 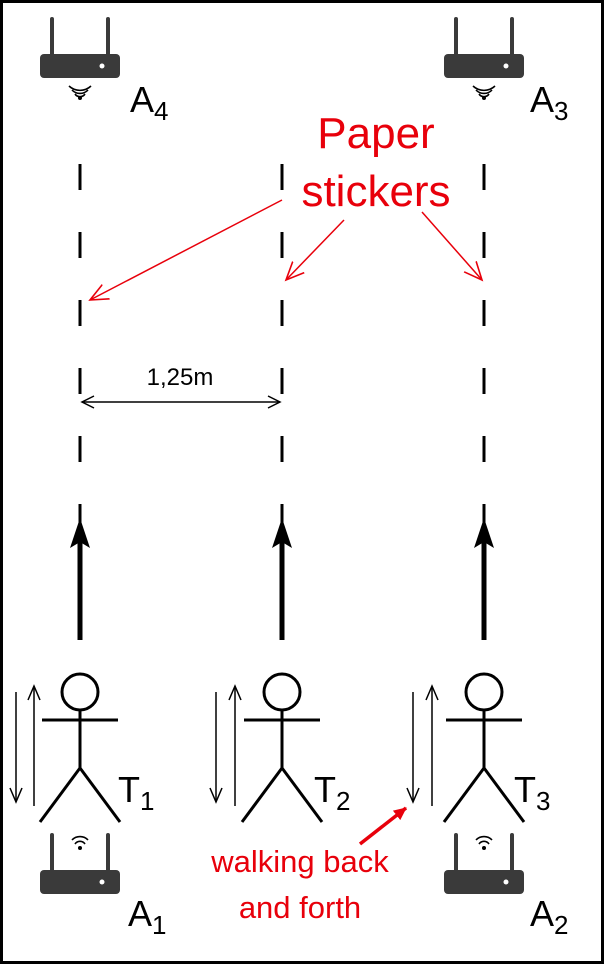 I want to click on distance-label: 1,25m, so click(x=180, y=377).